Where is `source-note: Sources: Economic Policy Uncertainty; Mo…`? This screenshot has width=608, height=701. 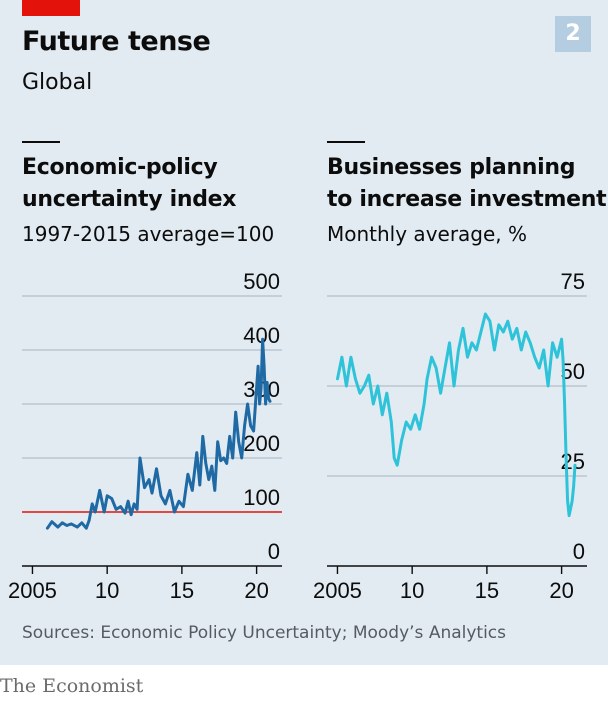
source-note: Sources: Economic Policy Uncertainty; Mo… is located at coordinates (264, 633).